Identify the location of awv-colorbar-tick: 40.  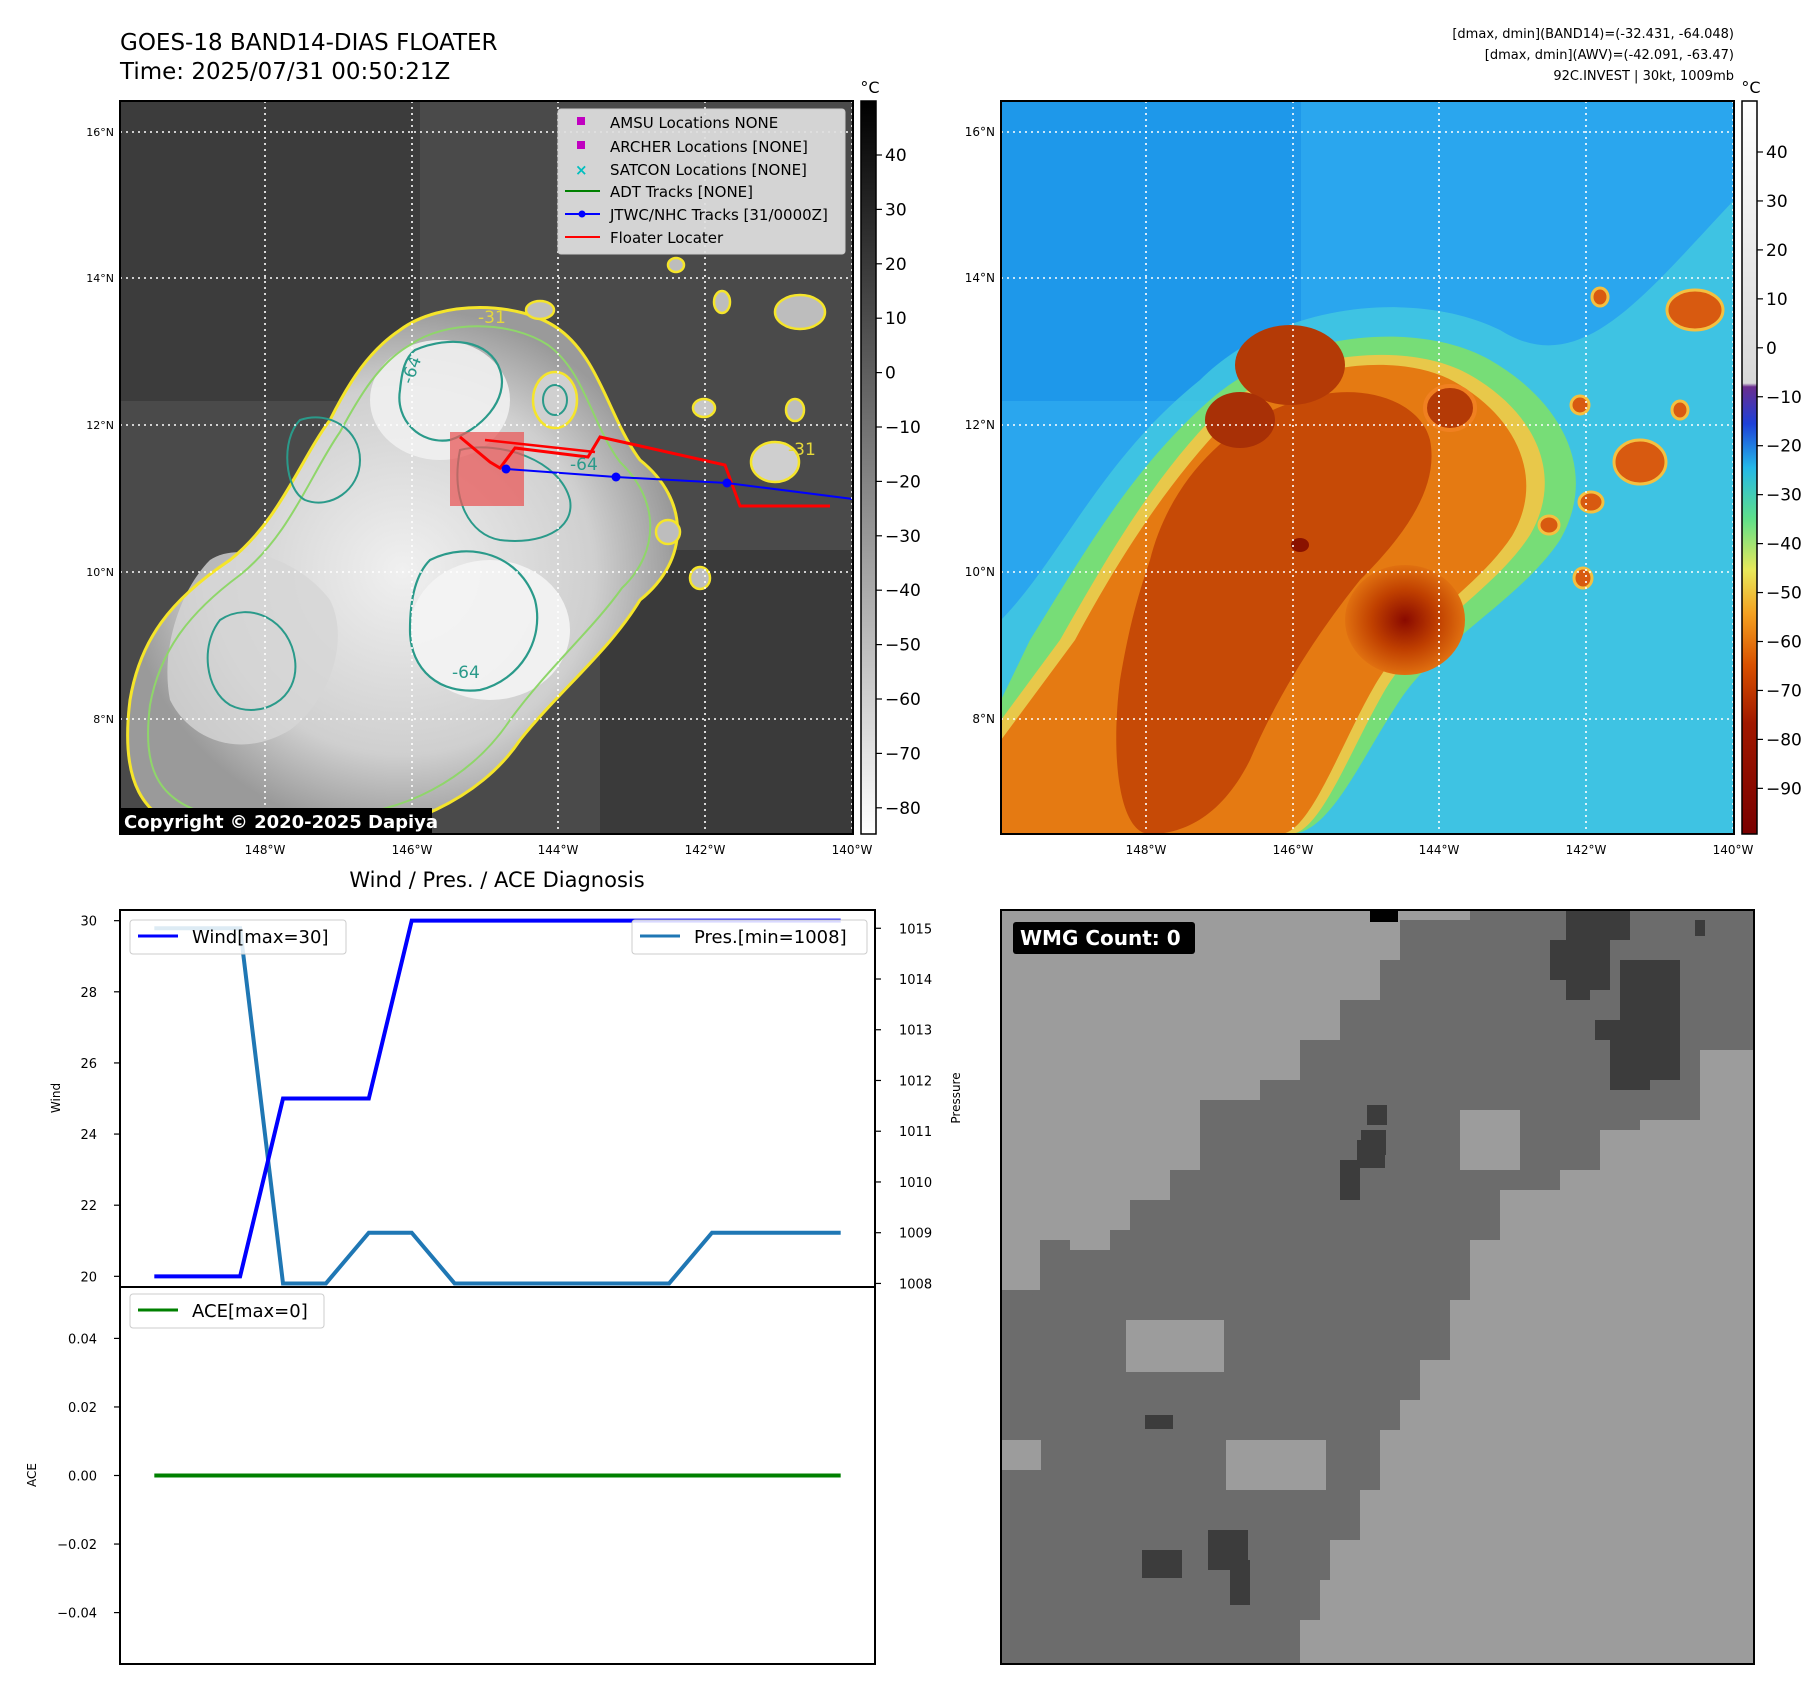
(1777, 153).